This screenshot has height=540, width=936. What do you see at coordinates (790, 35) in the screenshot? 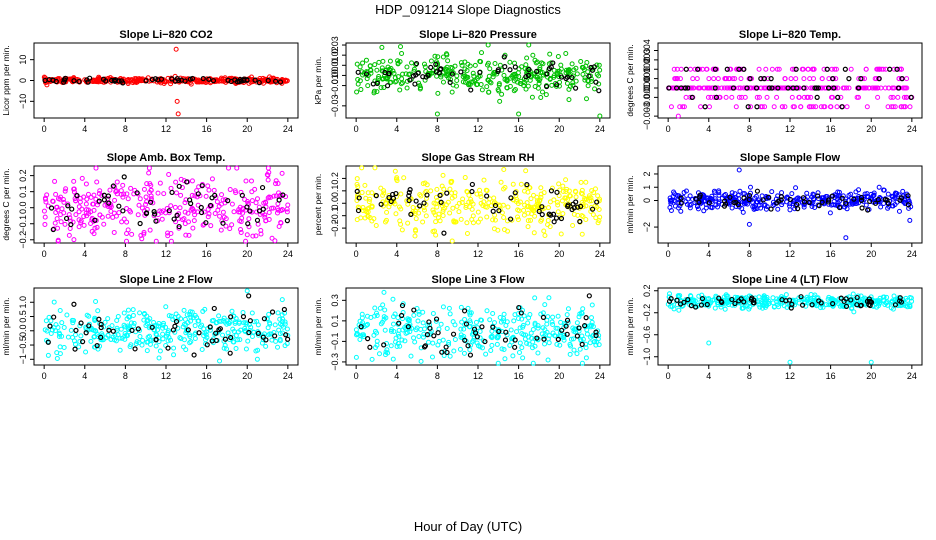
I see `panel-title: Slope Li−820 Temp.` at bounding box center [790, 35].